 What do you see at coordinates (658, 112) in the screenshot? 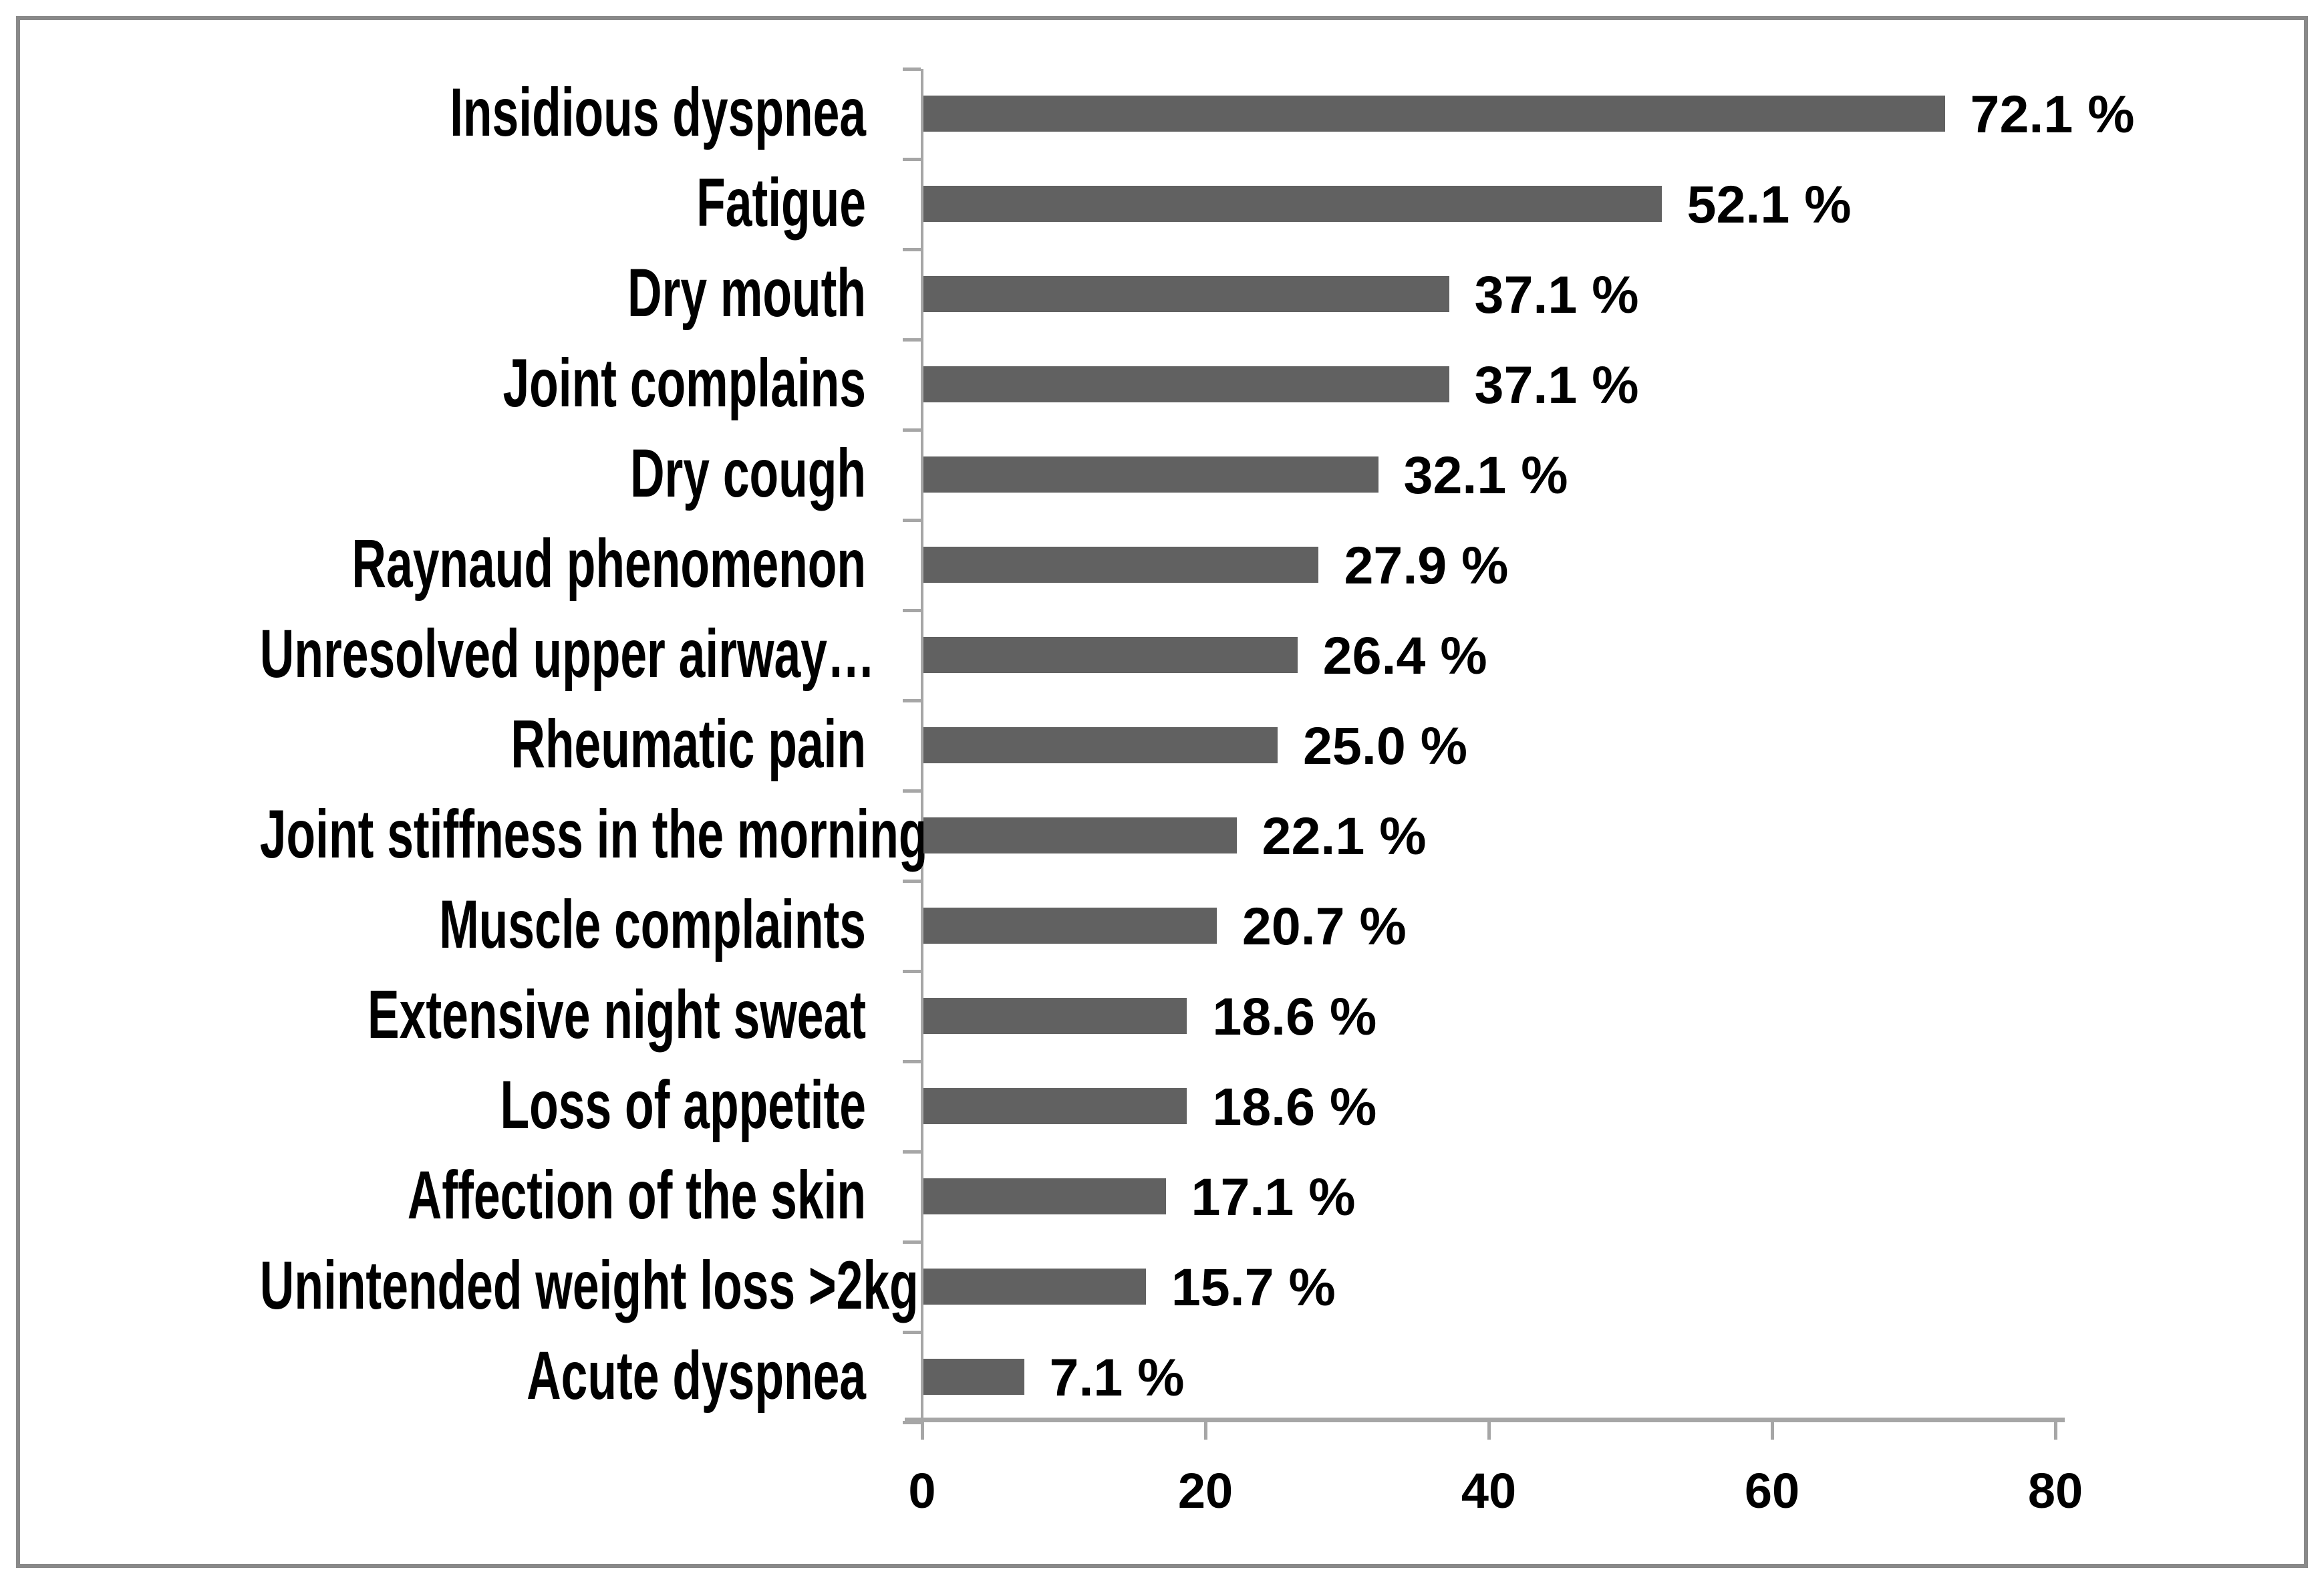
I see `category-label: Insidious dyspnea` at bounding box center [658, 112].